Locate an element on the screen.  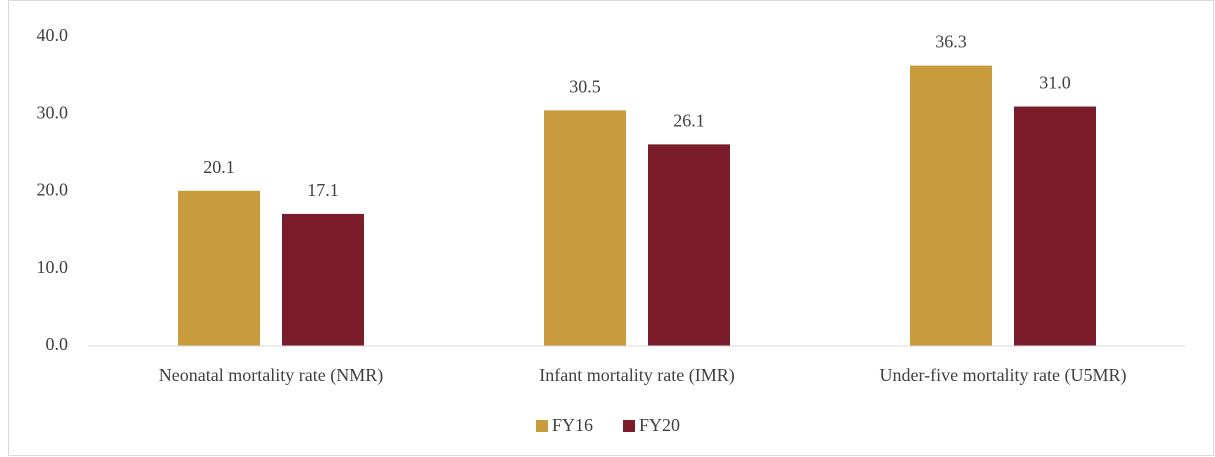
x-tick-label: Infant mortality rate (IMR) is located at coordinates (636, 375).